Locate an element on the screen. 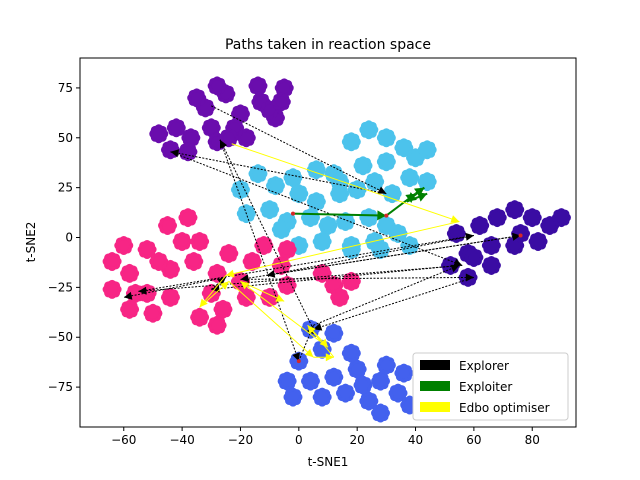 Image resolution: width=640 pixels, height=480 pixels. x-tick-label-1: −40 is located at coordinates (181, 440).